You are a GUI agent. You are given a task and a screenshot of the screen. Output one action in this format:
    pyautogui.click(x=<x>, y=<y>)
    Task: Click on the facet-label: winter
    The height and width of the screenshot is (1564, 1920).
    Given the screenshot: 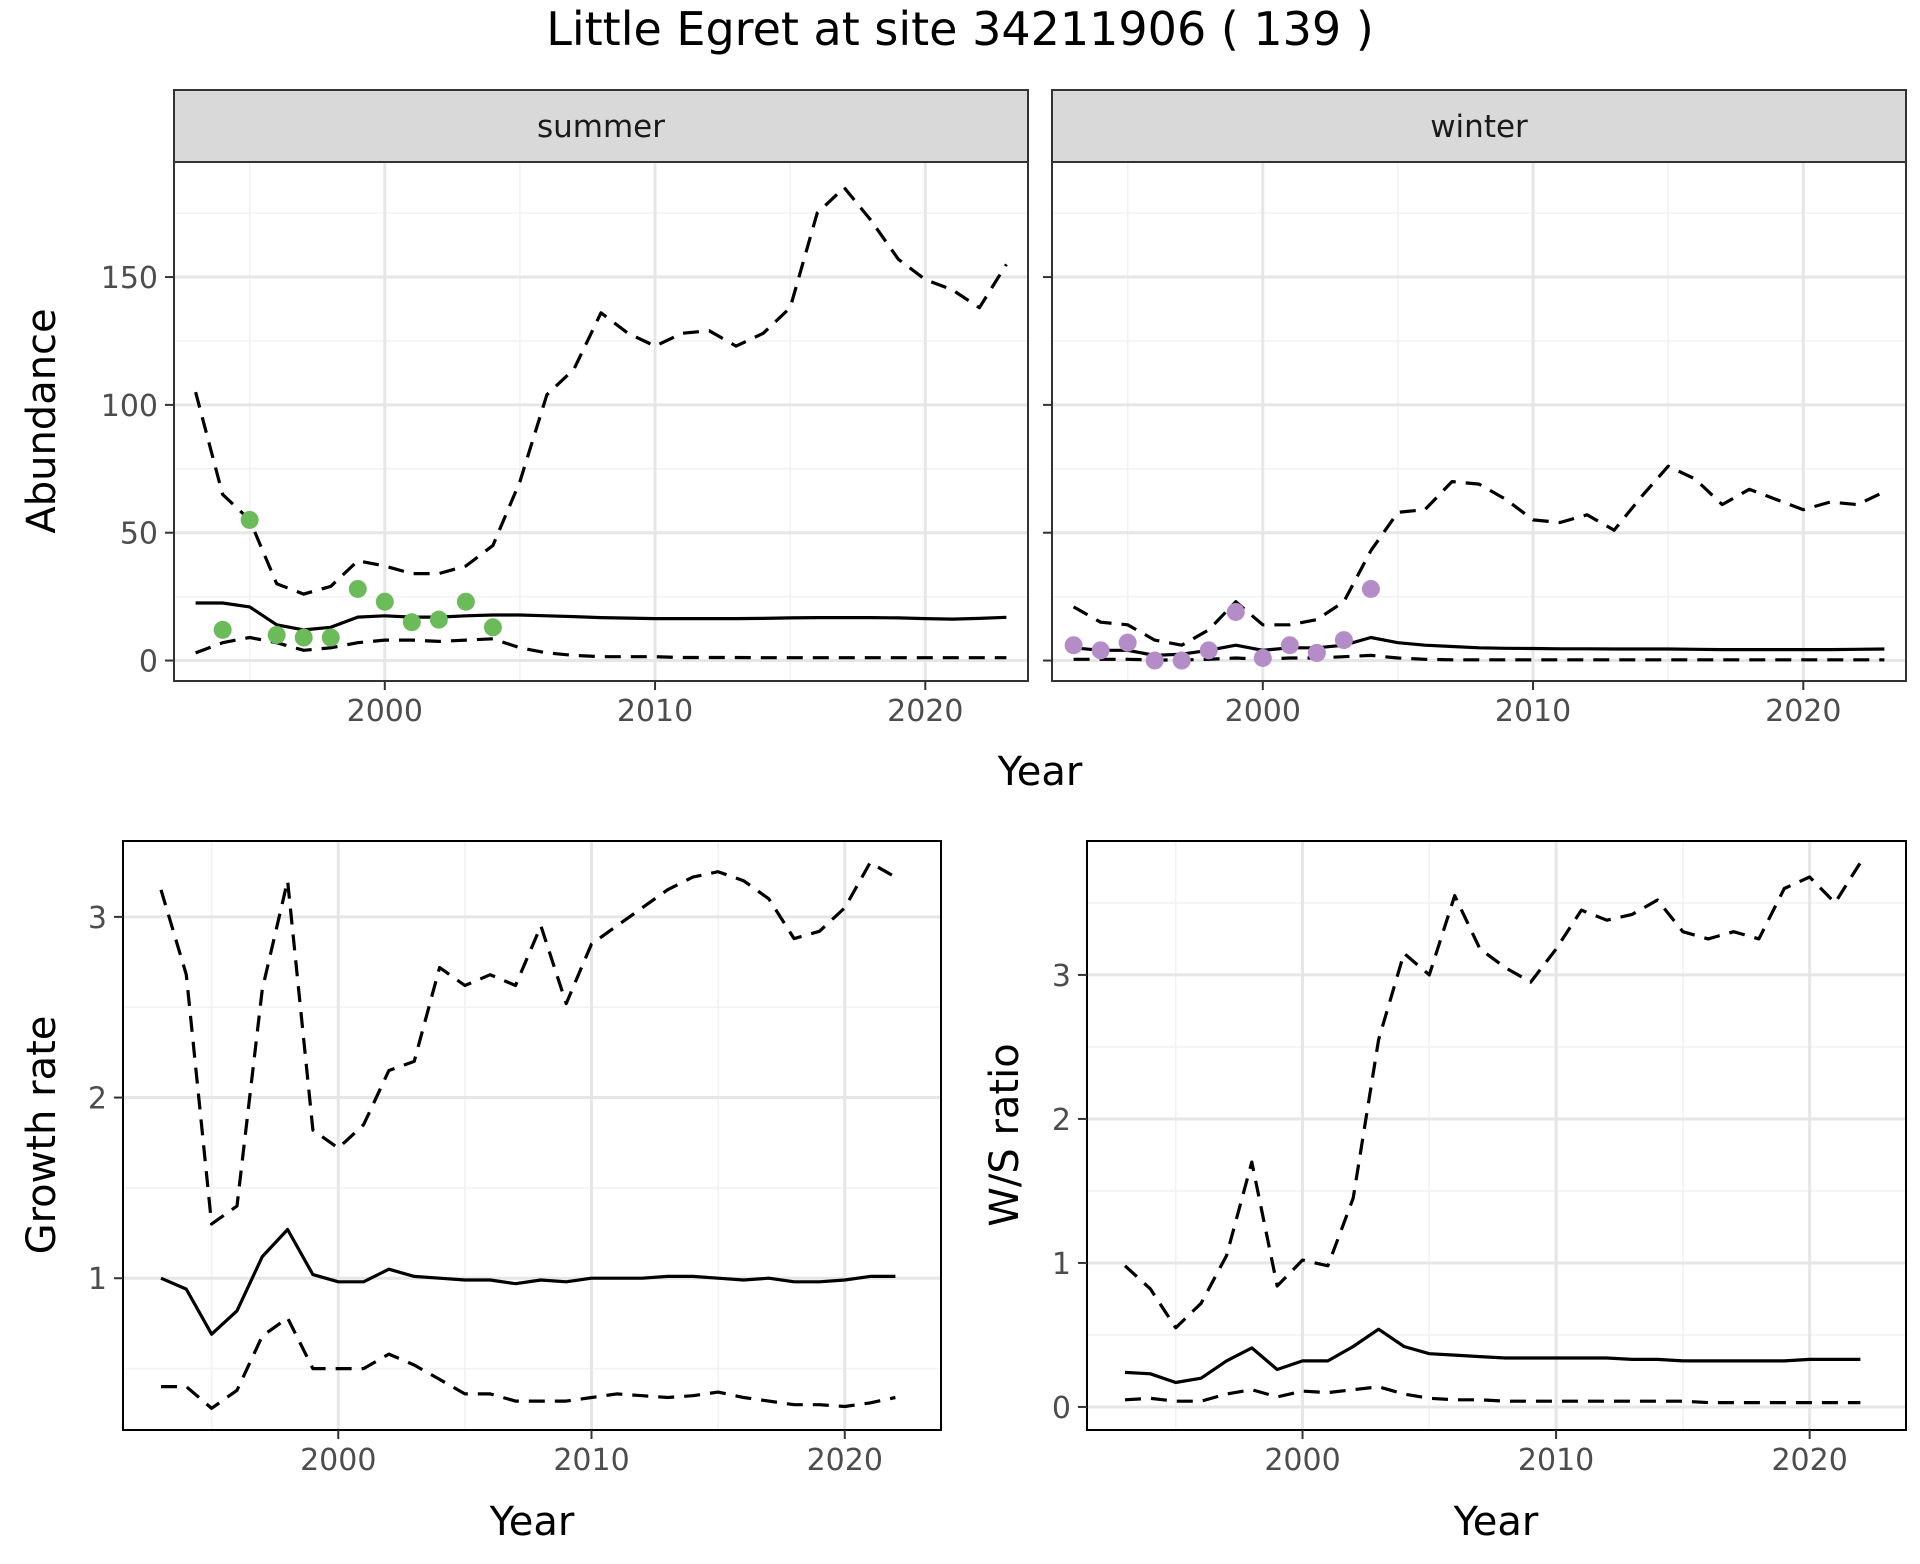 What is the action you would take?
    pyautogui.click(x=1479, y=127)
    